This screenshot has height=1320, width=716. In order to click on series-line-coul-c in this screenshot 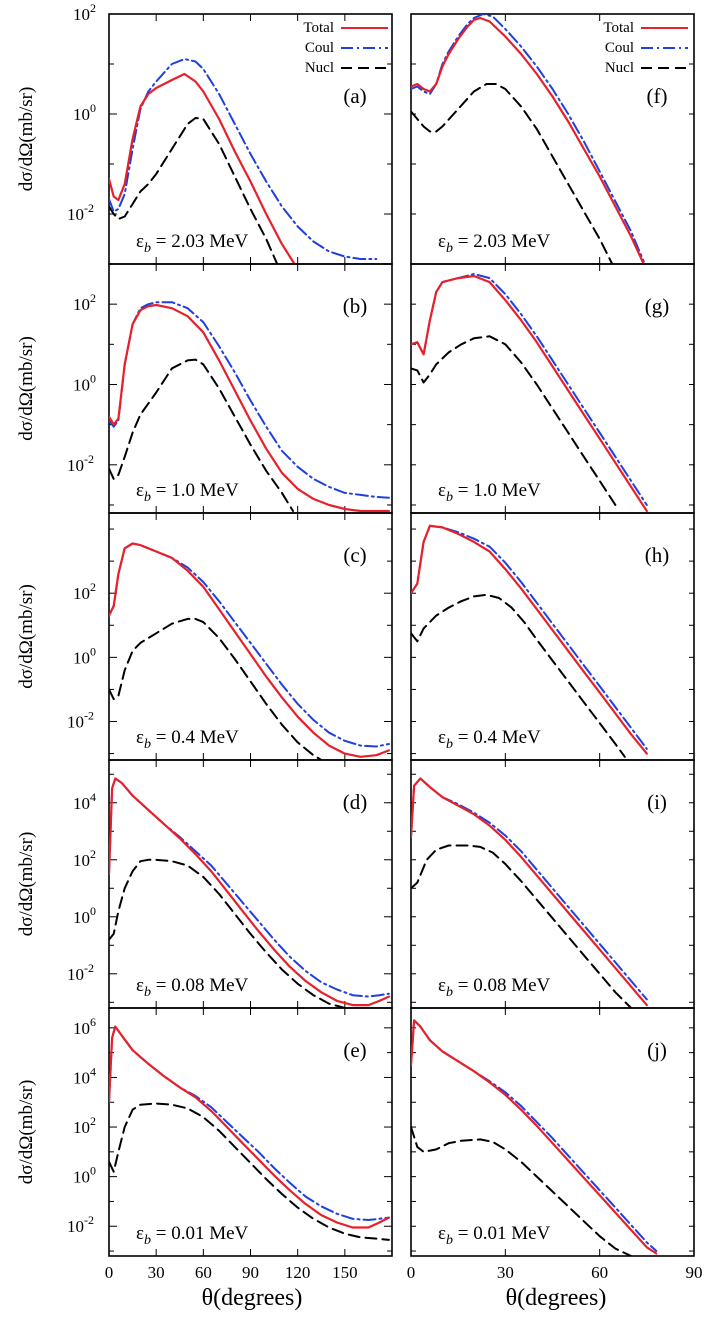, I will do `click(249, 645)`.